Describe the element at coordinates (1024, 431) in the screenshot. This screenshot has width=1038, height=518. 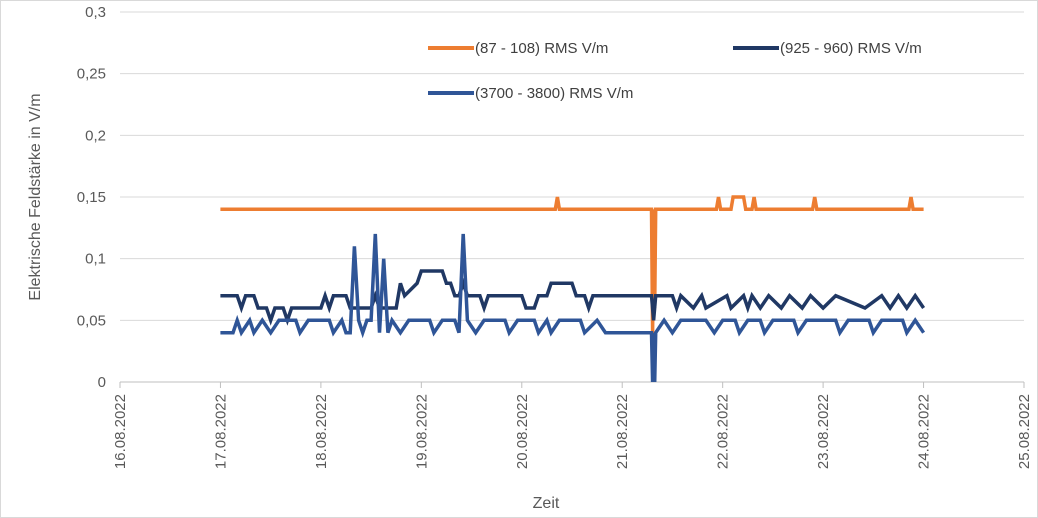
I see `x-tick-label: 25.08.2022` at that location.